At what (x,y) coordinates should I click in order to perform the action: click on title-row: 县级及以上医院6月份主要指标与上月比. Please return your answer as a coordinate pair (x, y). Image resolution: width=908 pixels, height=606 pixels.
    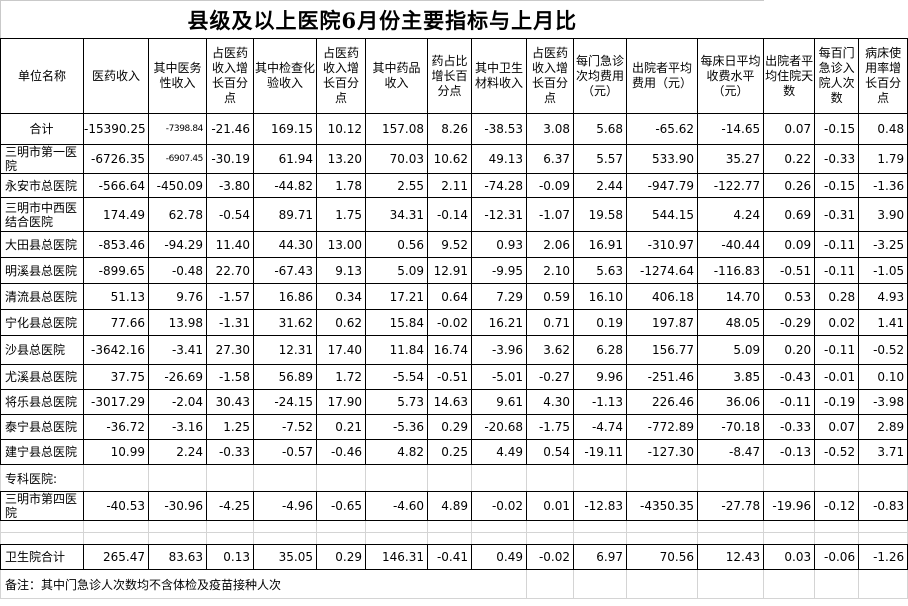
    Looking at the image, I should click on (454, 19).